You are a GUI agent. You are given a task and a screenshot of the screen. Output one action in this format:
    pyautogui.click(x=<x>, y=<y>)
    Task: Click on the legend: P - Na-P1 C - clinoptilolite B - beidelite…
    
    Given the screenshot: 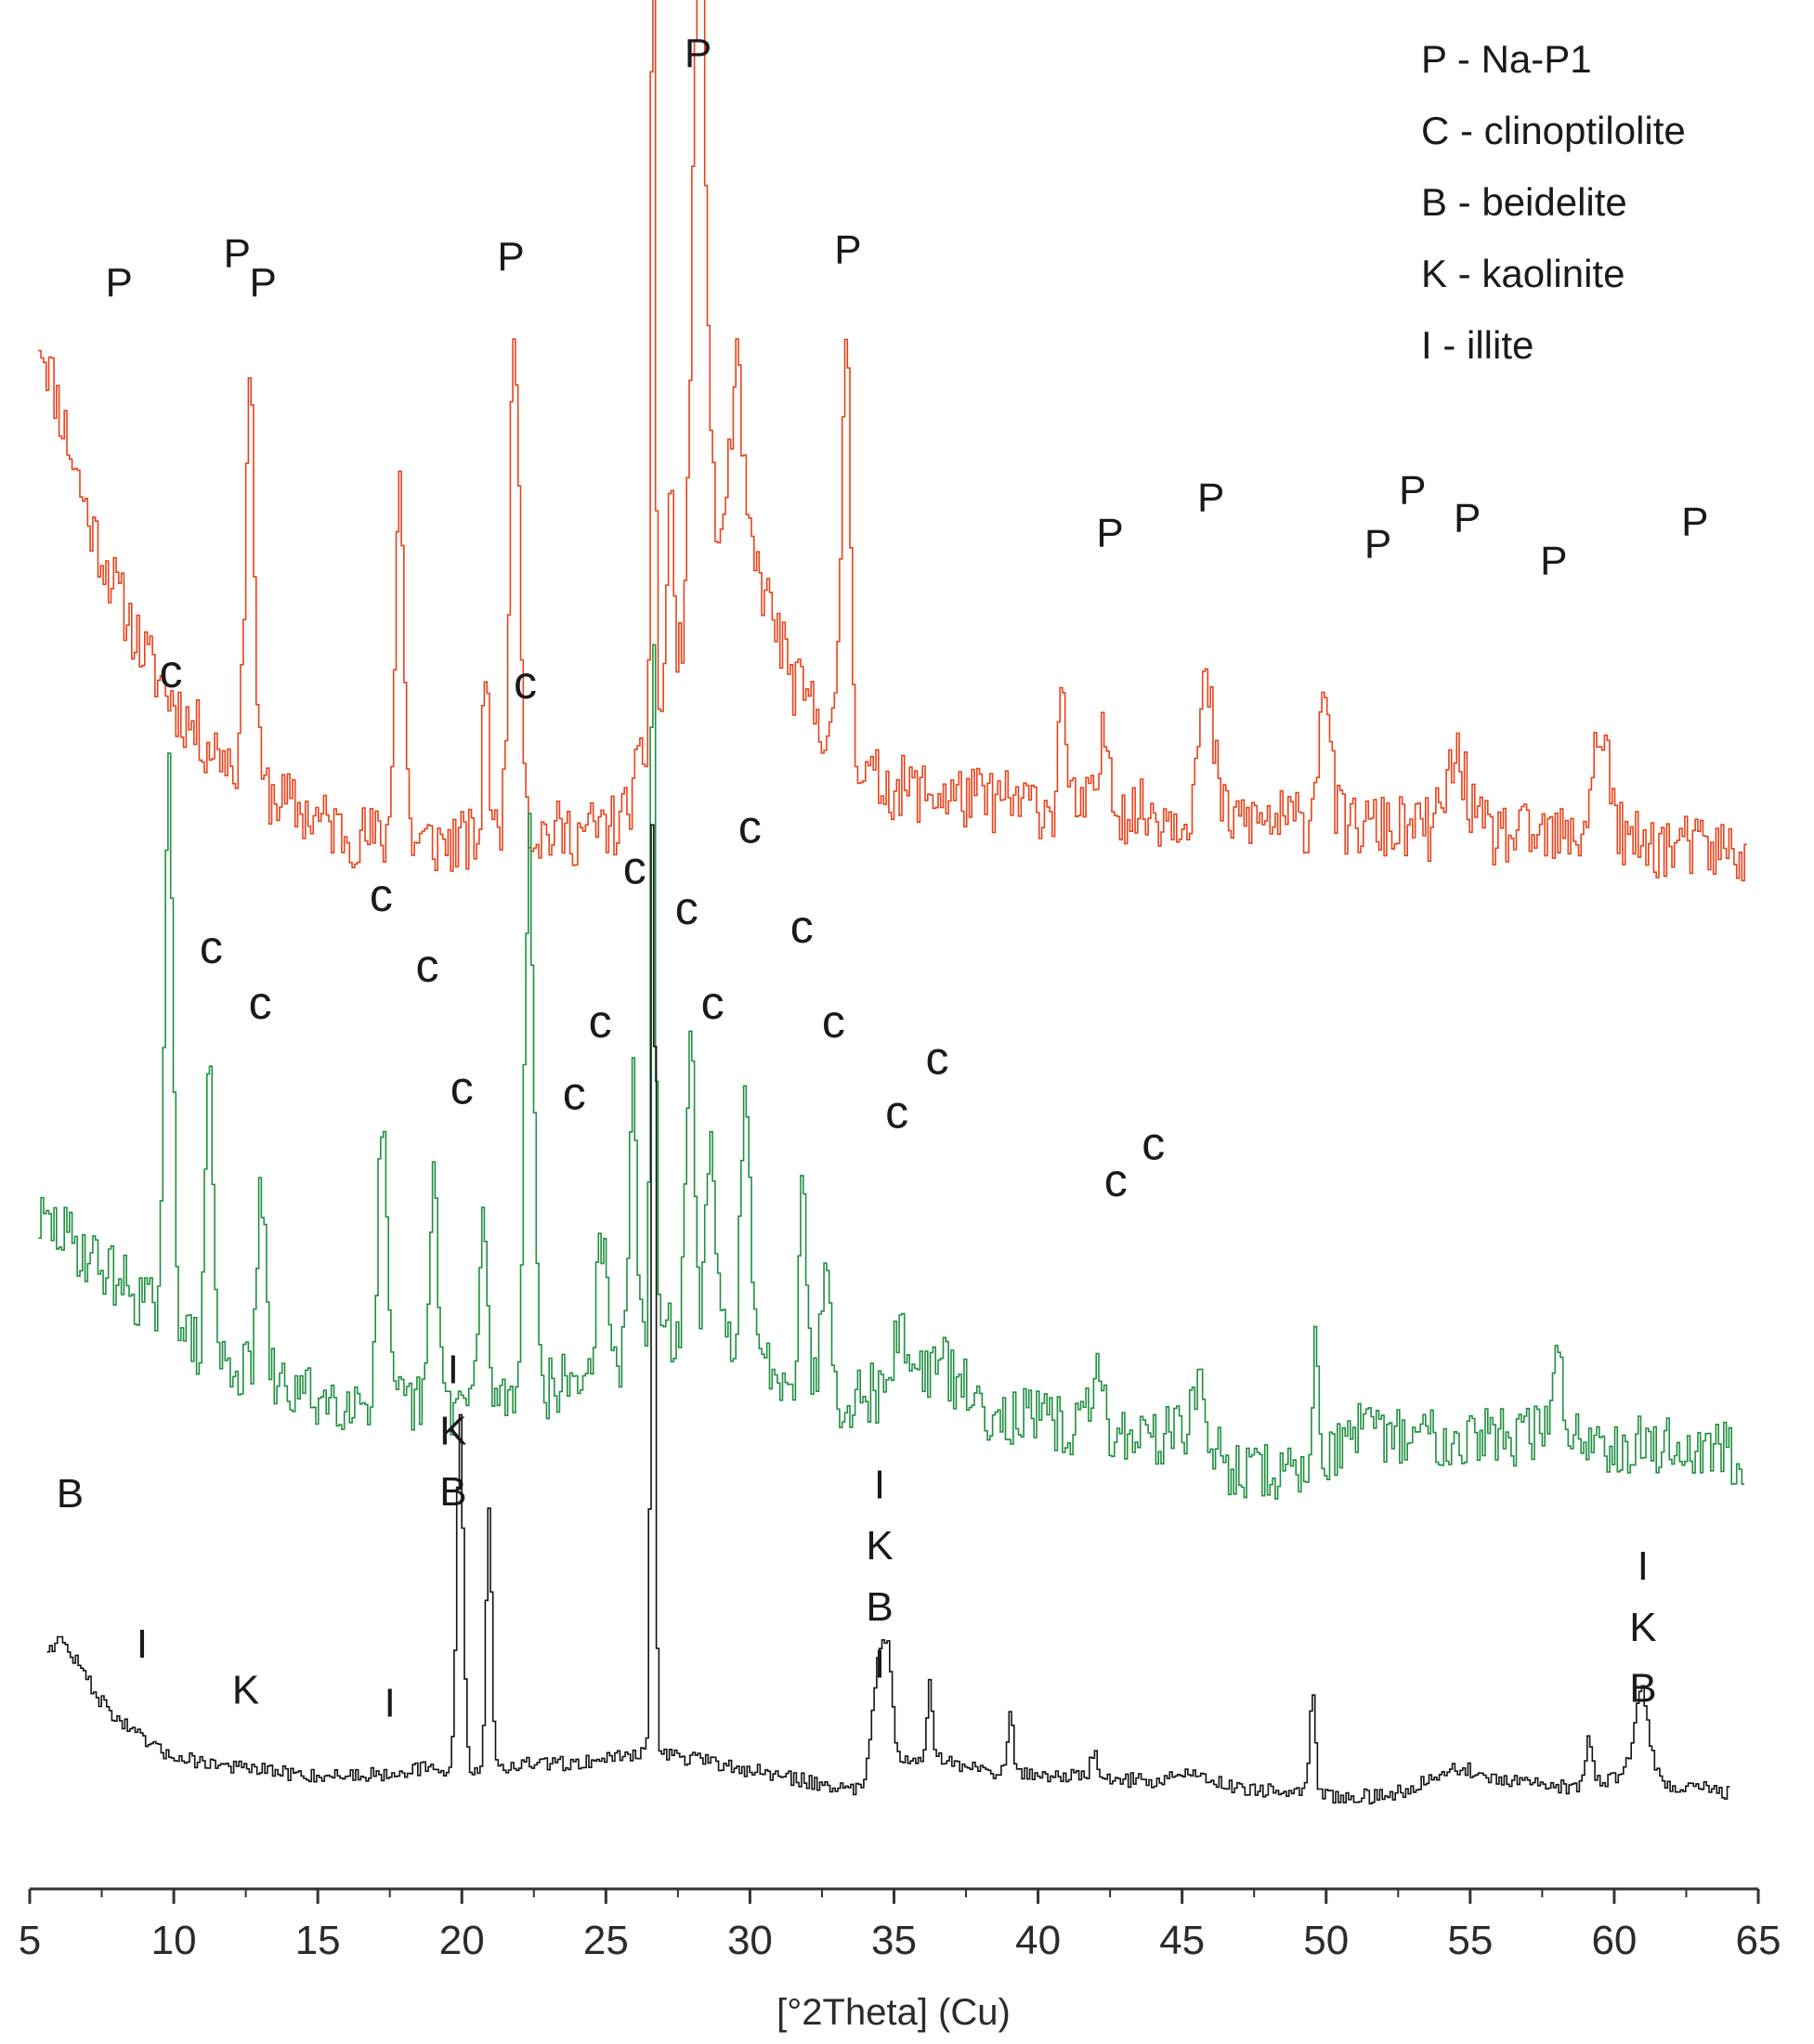 What is the action you would take?
    pyautogui.click(x=1553, y=202)
    